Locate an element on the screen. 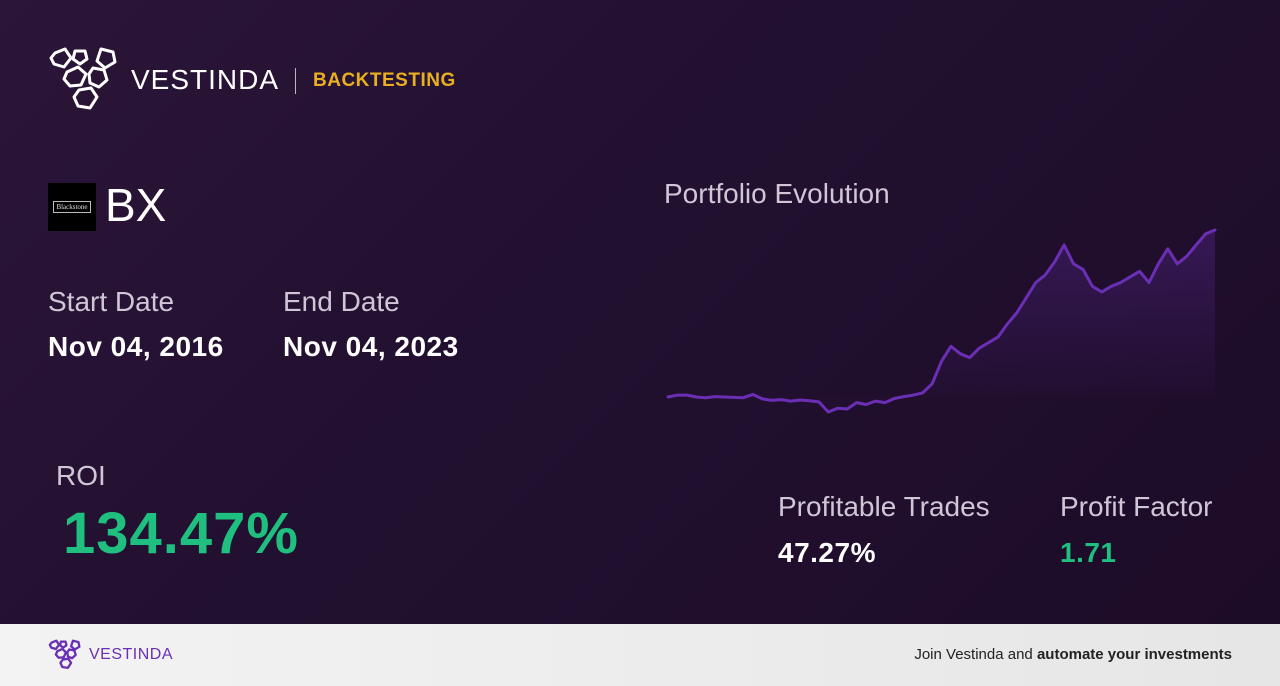 Image resolution: width=1280 pixels, height=686 pixels. portfolio-chart is located at coordinates (941, 321).